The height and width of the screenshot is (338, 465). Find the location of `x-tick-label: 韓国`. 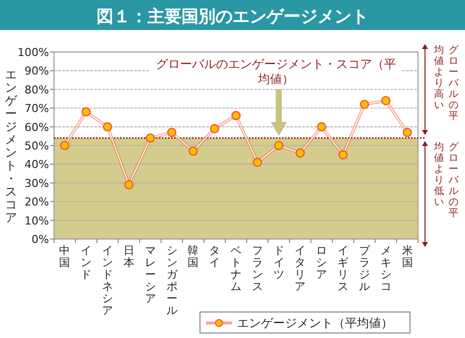

x-tick-label: 韓国 is located at coordinates (193, 256).